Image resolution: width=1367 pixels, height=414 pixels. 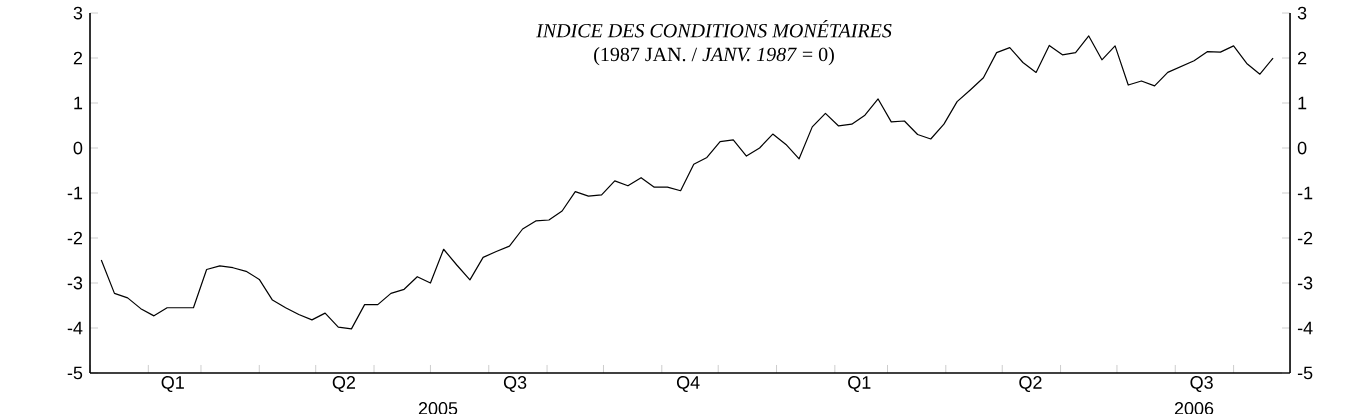 What do you see at coordinates (1194, 408) in the screenshot?
I see `text: 2006` at bounding box center [1194, 408].